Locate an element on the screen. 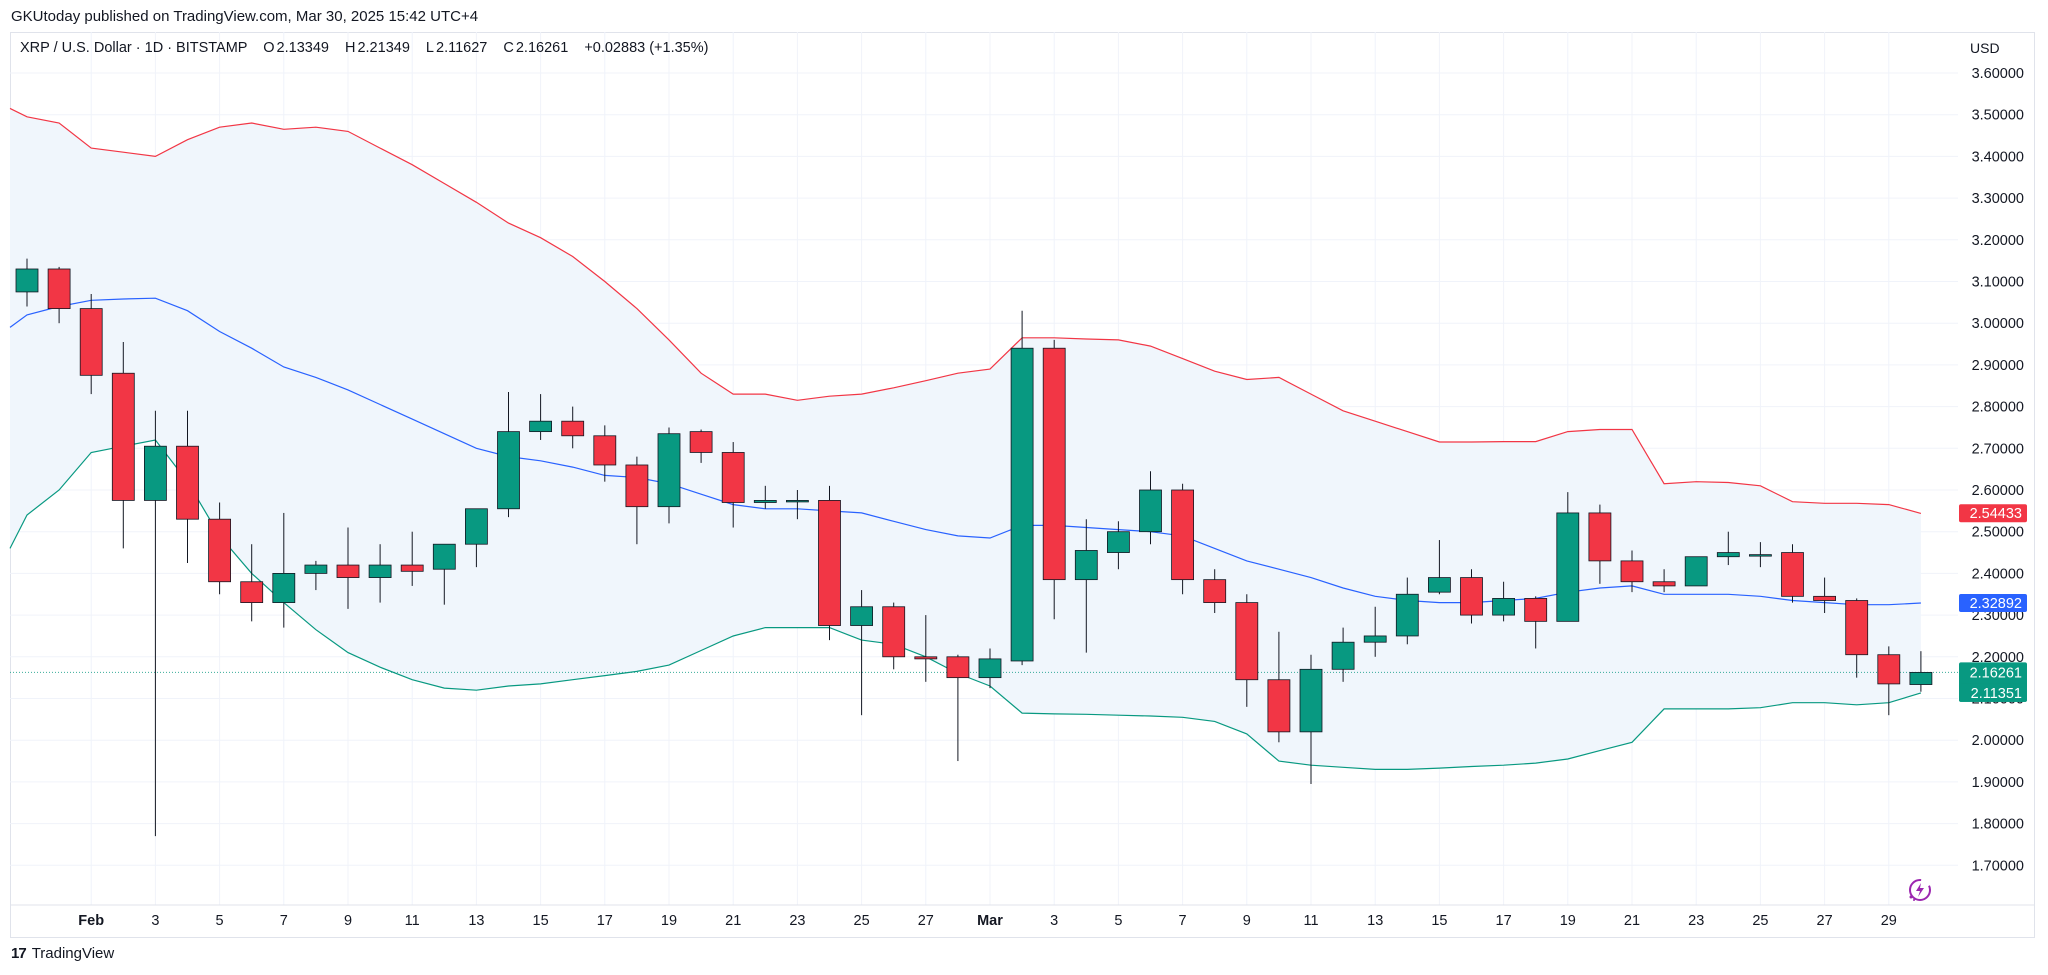 The image size is (2048, 975). last-price-label: 2.16261 is located at coordinates (1996, 673).